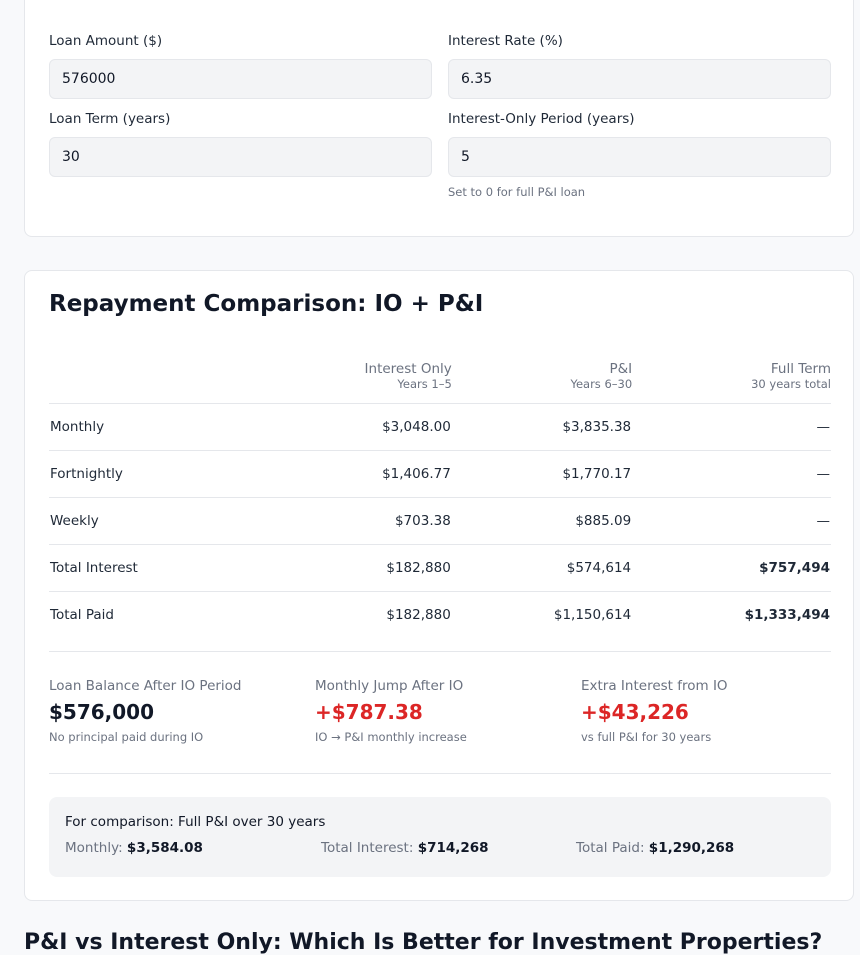 Image resolution: width=860 pixels, height=955 pixels. What do you see at coordinates (408, 369) in the screenshot?
I see `column-title: Interest Only` at bounding box center [408, 369].